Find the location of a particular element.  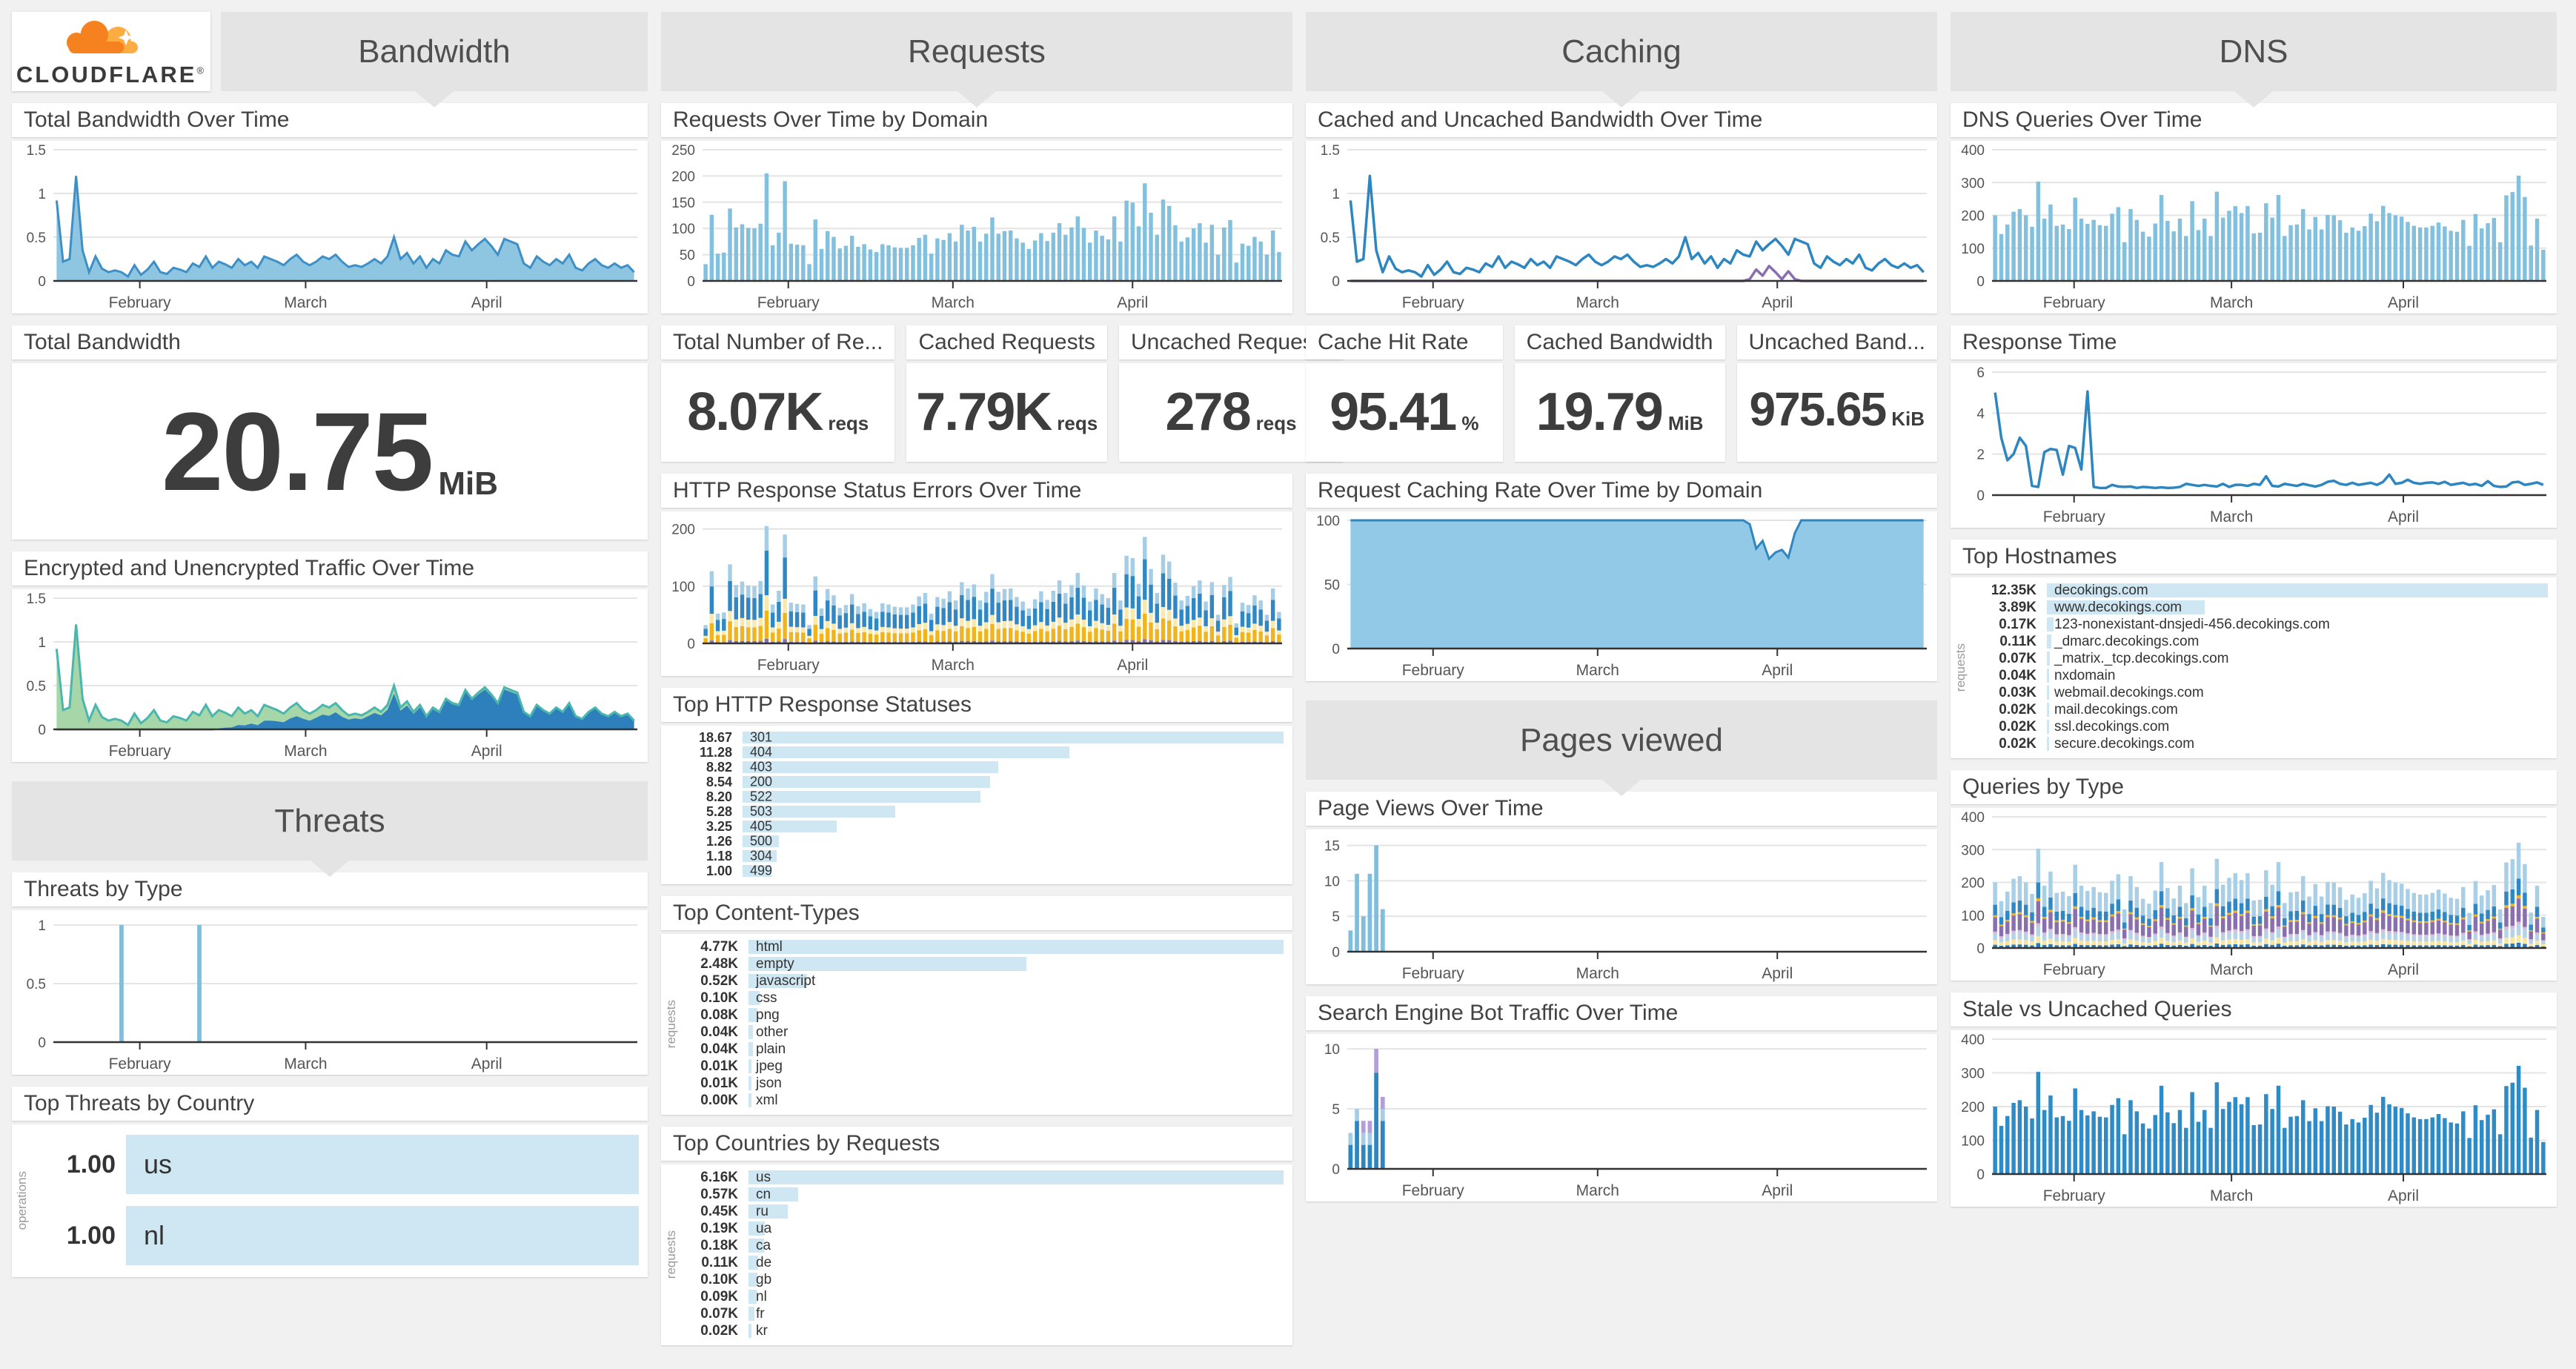

list-item-bar: _dmarc.decokings.com is located at coordinates (2297, 642).